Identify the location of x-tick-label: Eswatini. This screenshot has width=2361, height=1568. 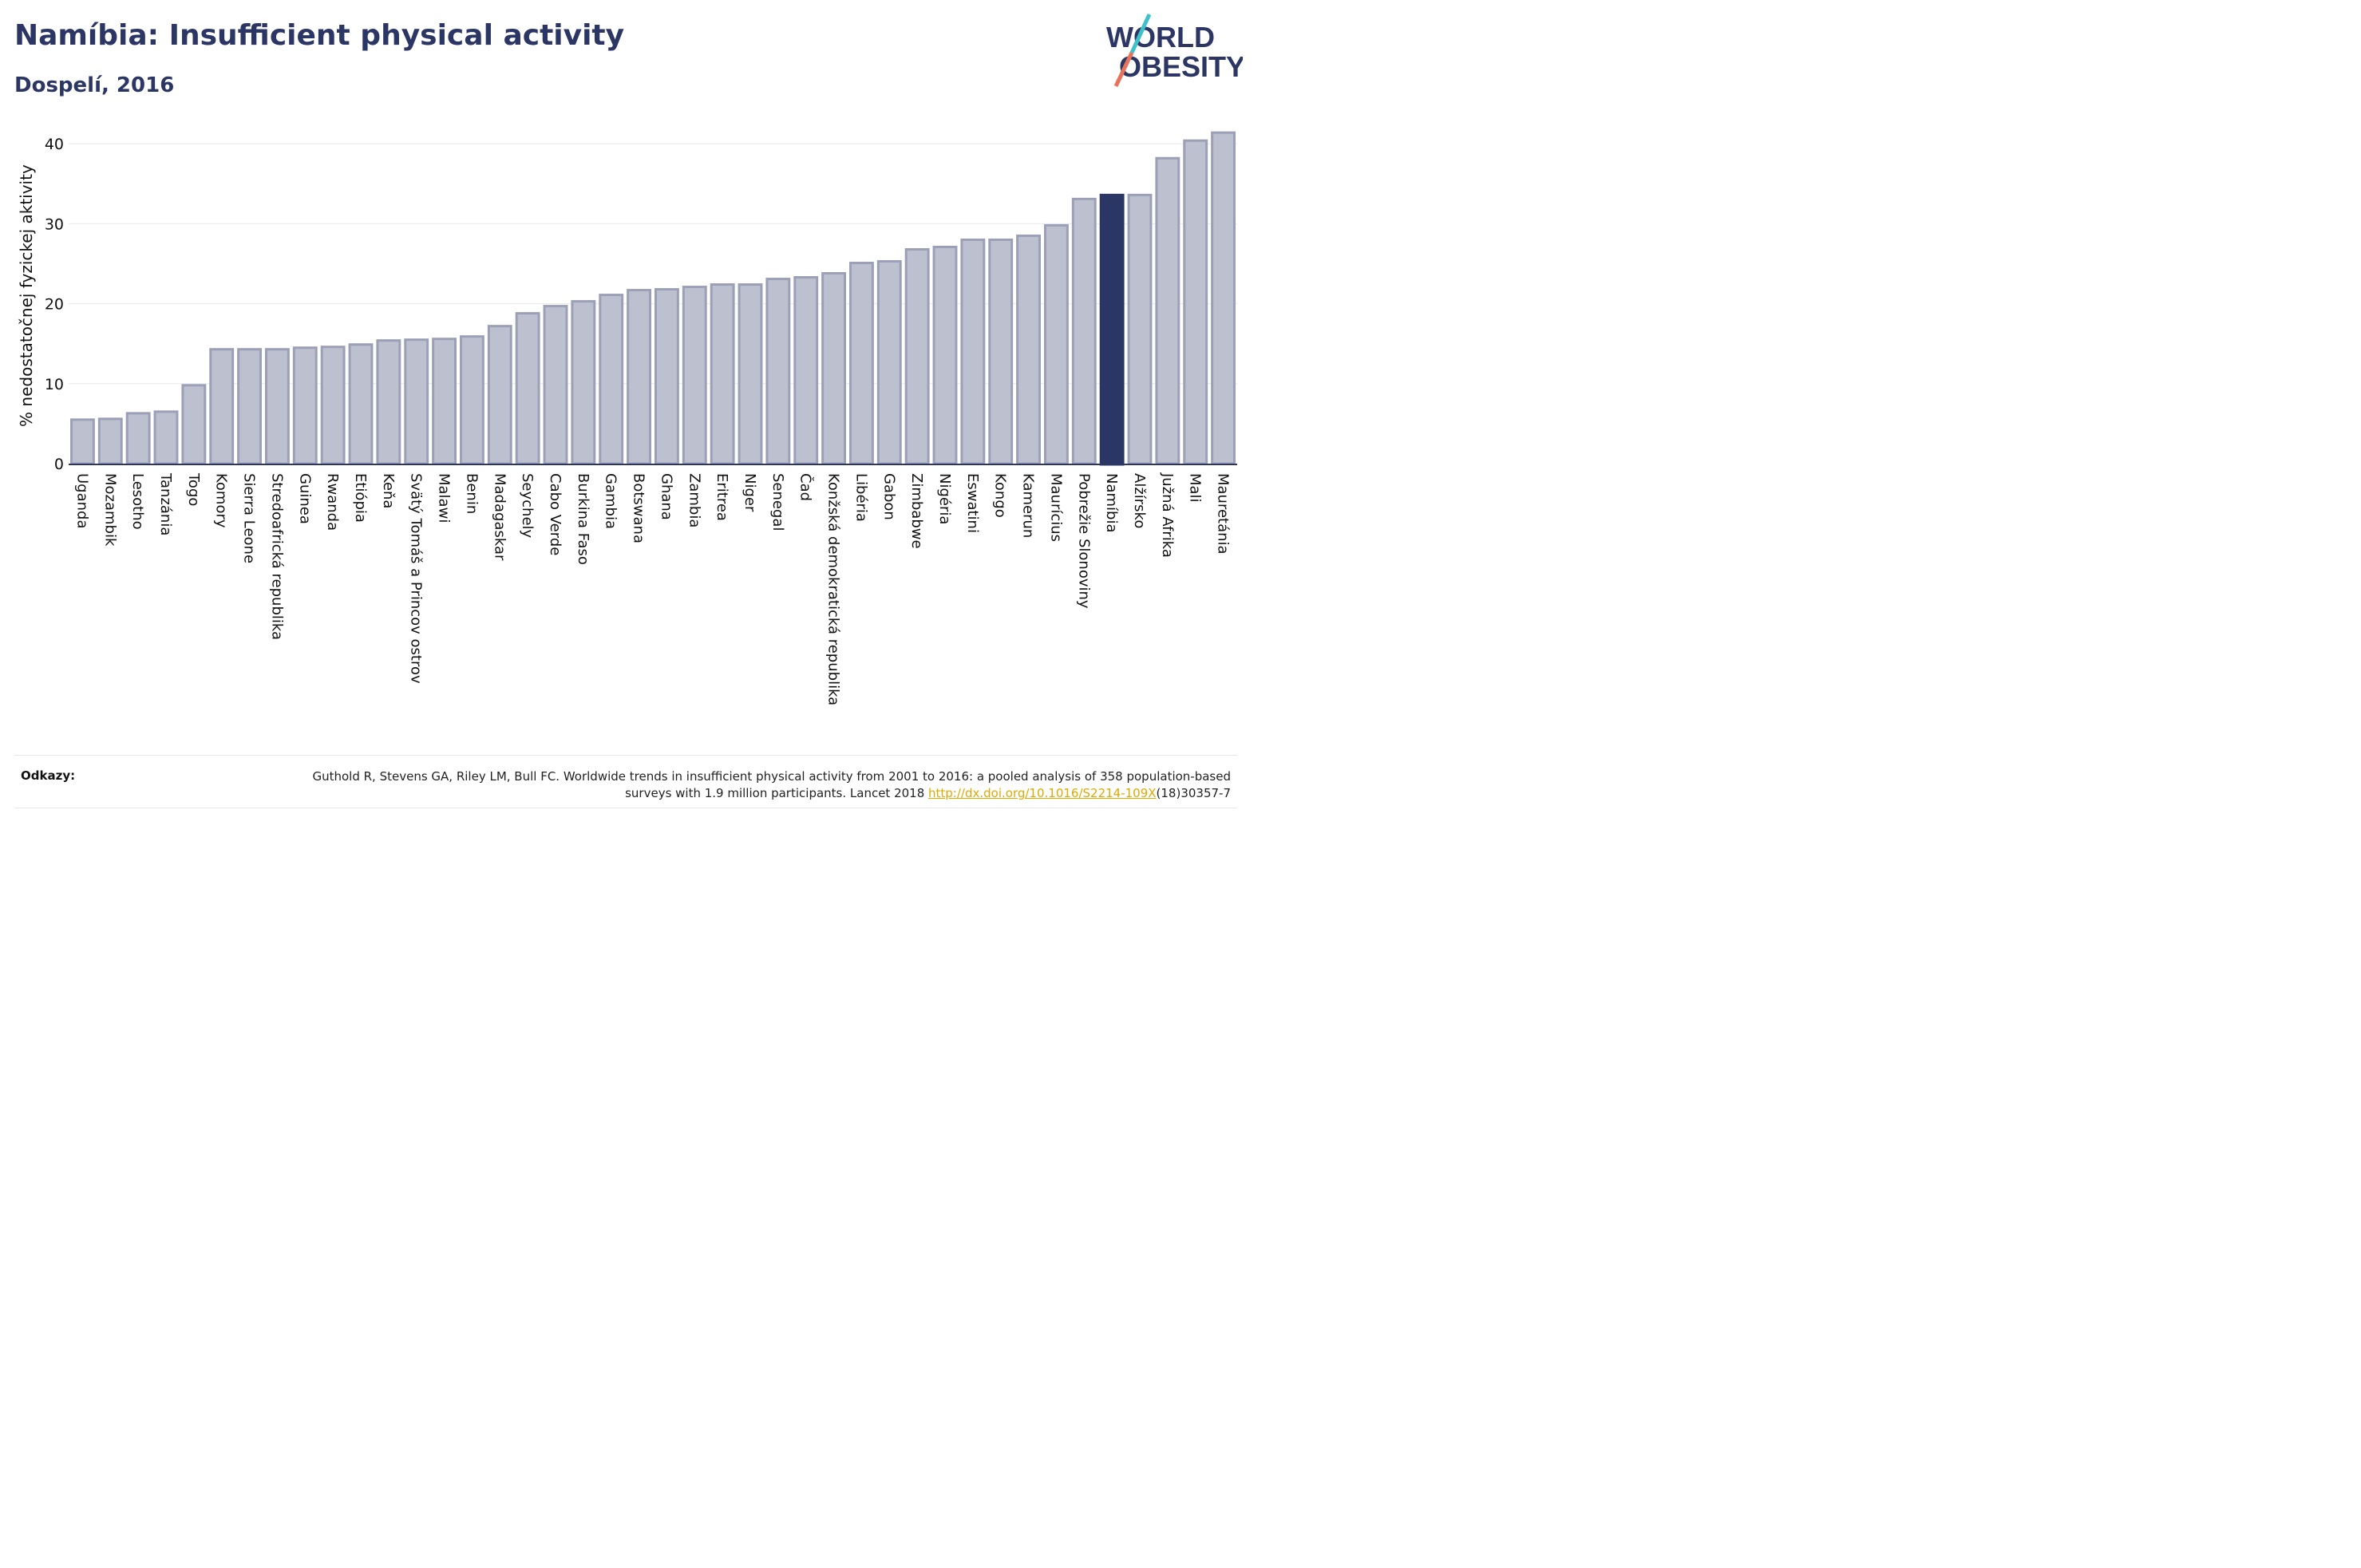
(972, 503).